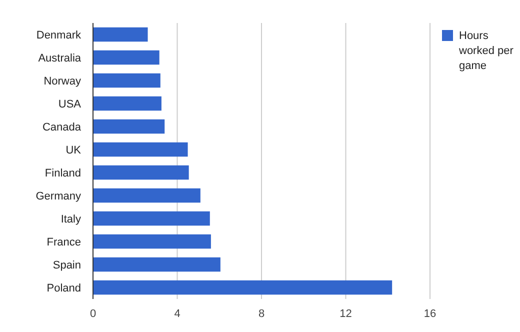  I want to click on y-tick-label: Denmark, so click(59, 35).